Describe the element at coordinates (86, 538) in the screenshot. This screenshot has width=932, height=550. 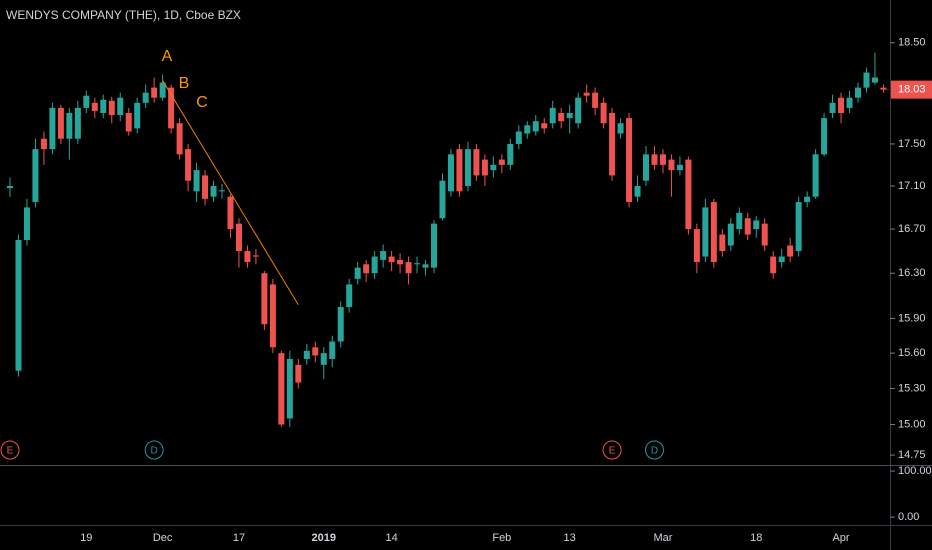
I see `x-tick-label: 19` at that location.